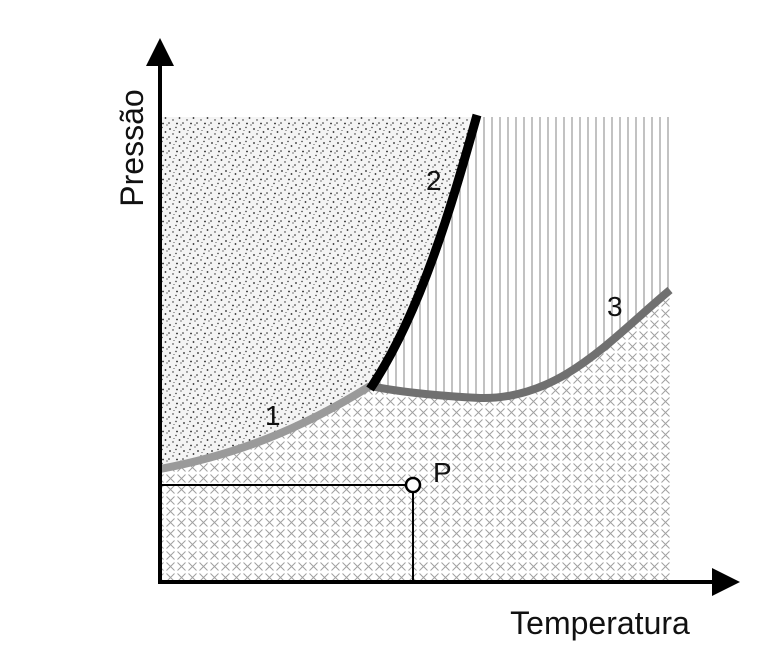  I want to click on curve-3-label: 3, so click(615, 306).